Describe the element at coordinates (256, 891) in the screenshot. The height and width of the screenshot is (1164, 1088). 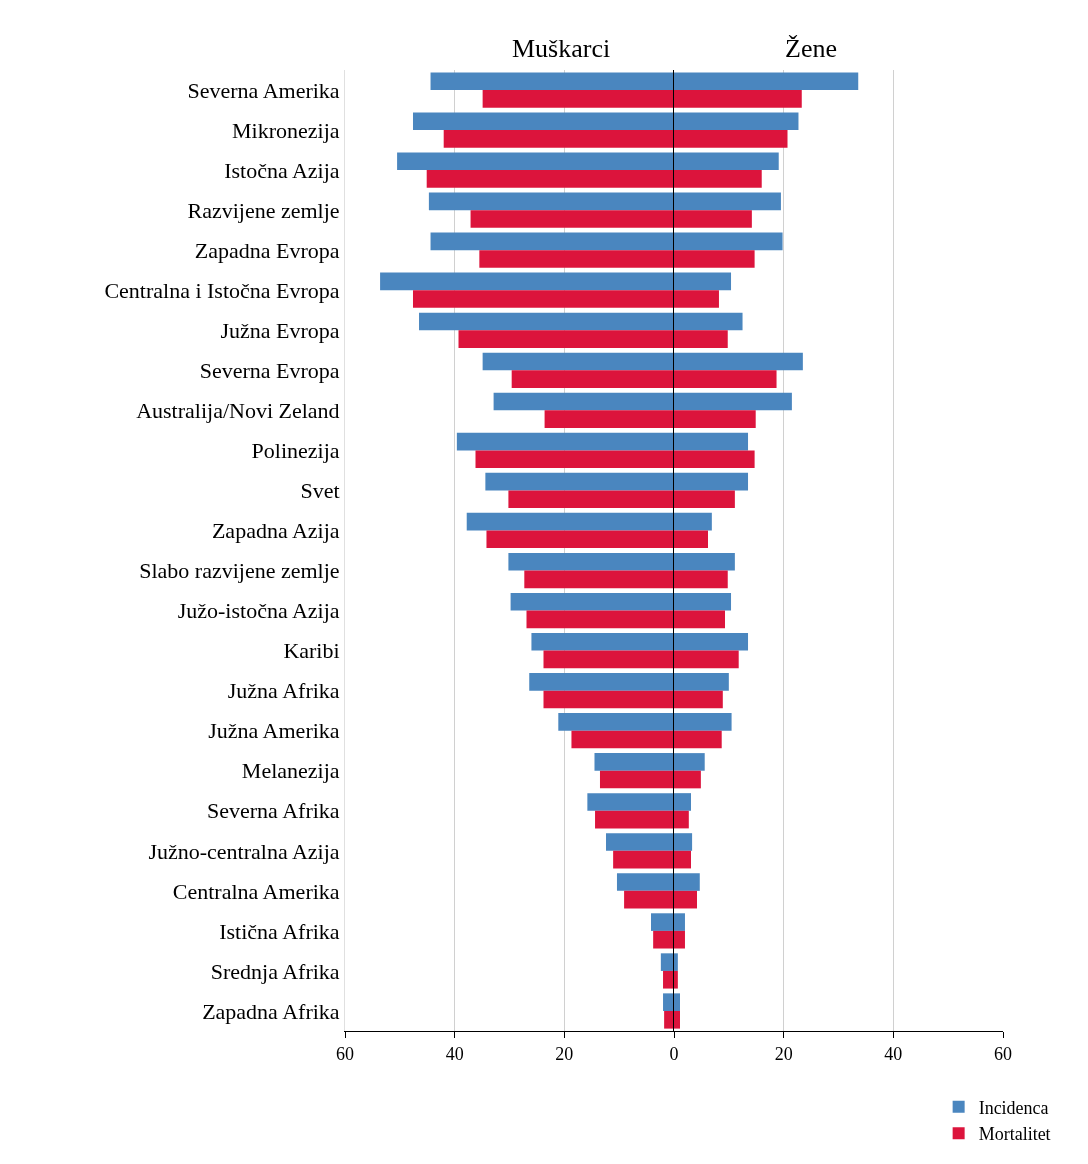
I see `y-tick-label: Centralna Amerika` at that location.